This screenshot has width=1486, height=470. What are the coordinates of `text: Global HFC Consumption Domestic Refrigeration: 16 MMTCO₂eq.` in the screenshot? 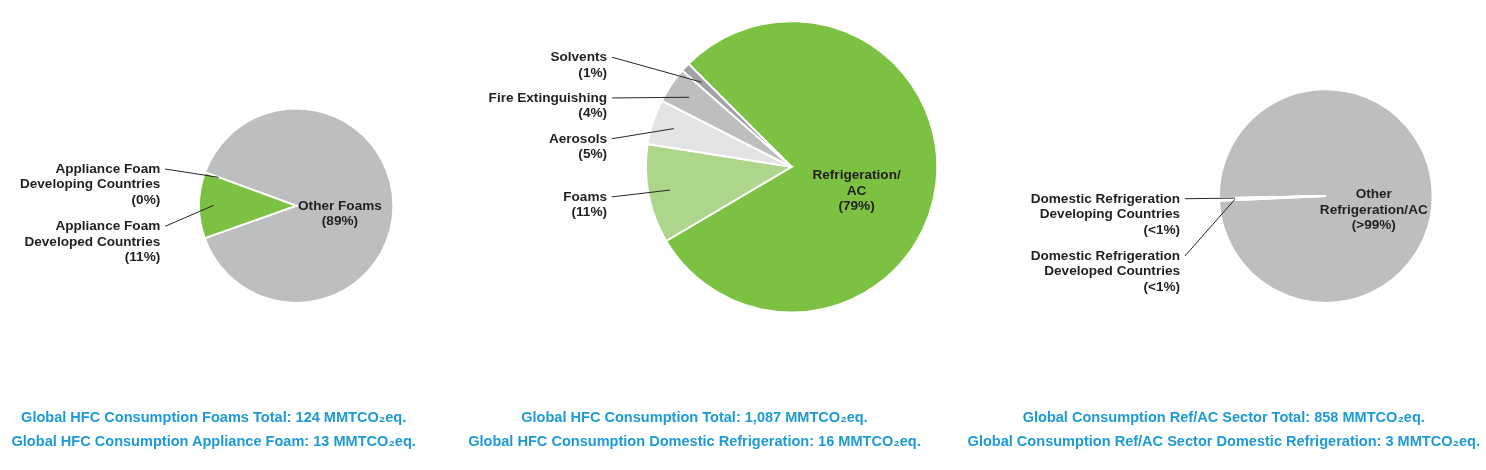 It's located at (694, 440).